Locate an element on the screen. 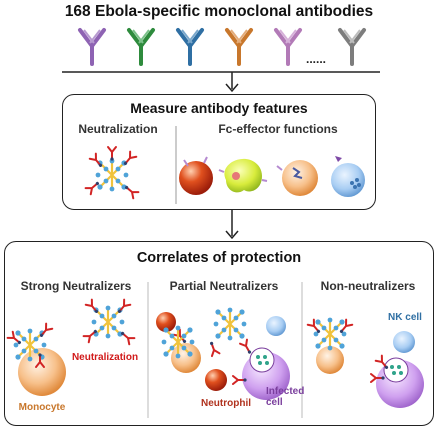 Image resolution: width=438 pixels, height=430 pixels. strong-neutralizers-heading: Strong Neutralizers is located at coordinates (76, 286).